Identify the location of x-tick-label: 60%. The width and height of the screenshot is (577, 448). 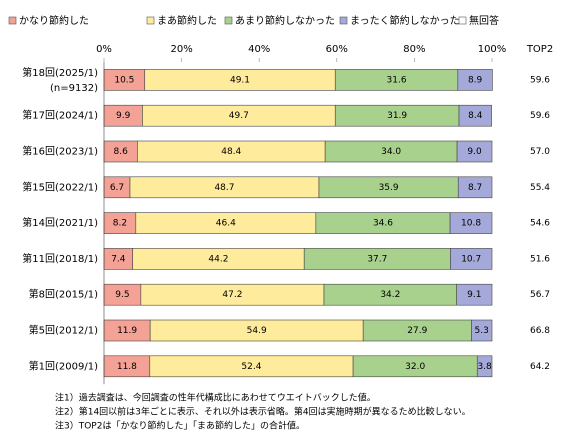
(337, 49).